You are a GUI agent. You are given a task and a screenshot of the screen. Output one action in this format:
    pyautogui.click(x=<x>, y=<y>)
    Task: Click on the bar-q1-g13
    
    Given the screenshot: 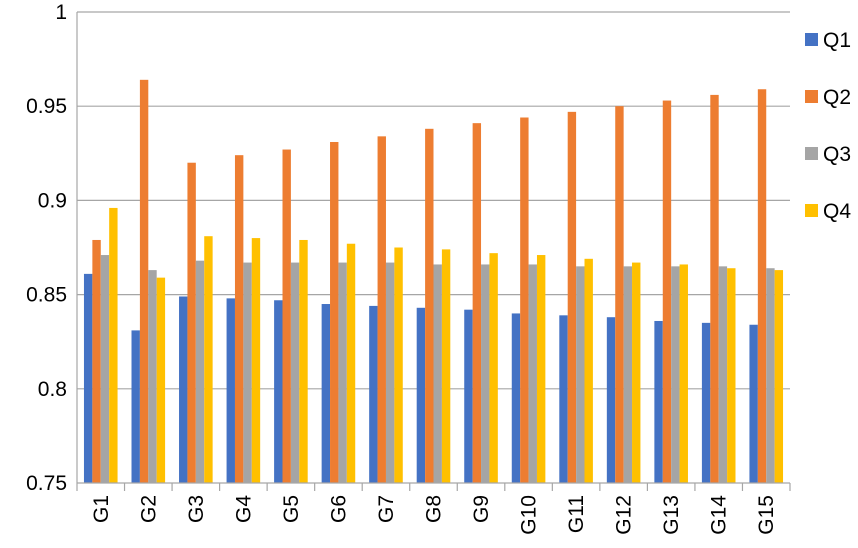 What is the action you would take?
    pyautogui.click(x=658, y=401)
    